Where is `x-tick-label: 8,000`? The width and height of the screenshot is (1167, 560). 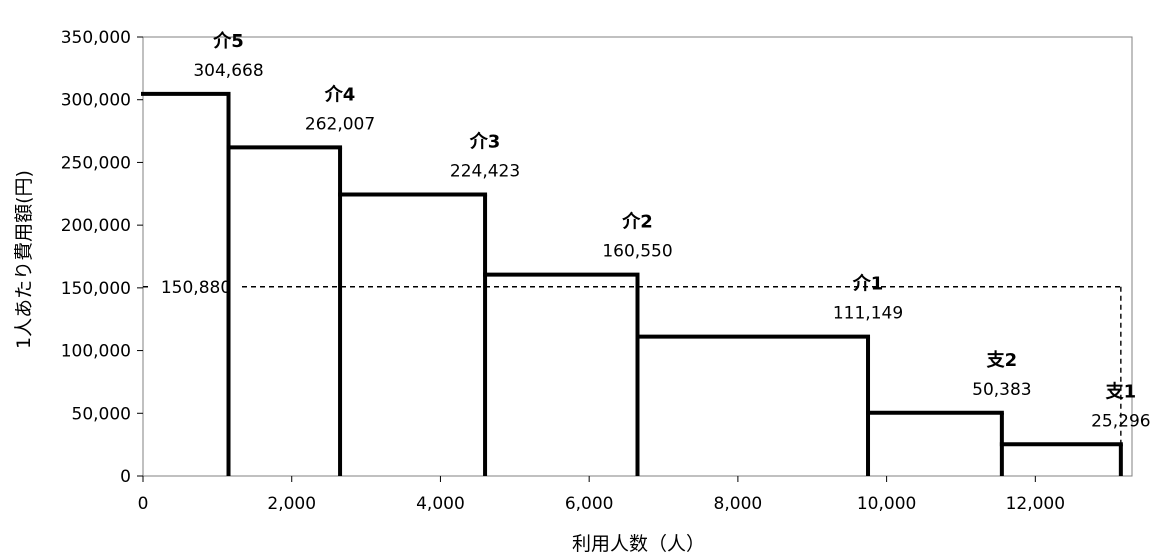
x-tick-label: 8,000 is located at coordinates (738, 504).